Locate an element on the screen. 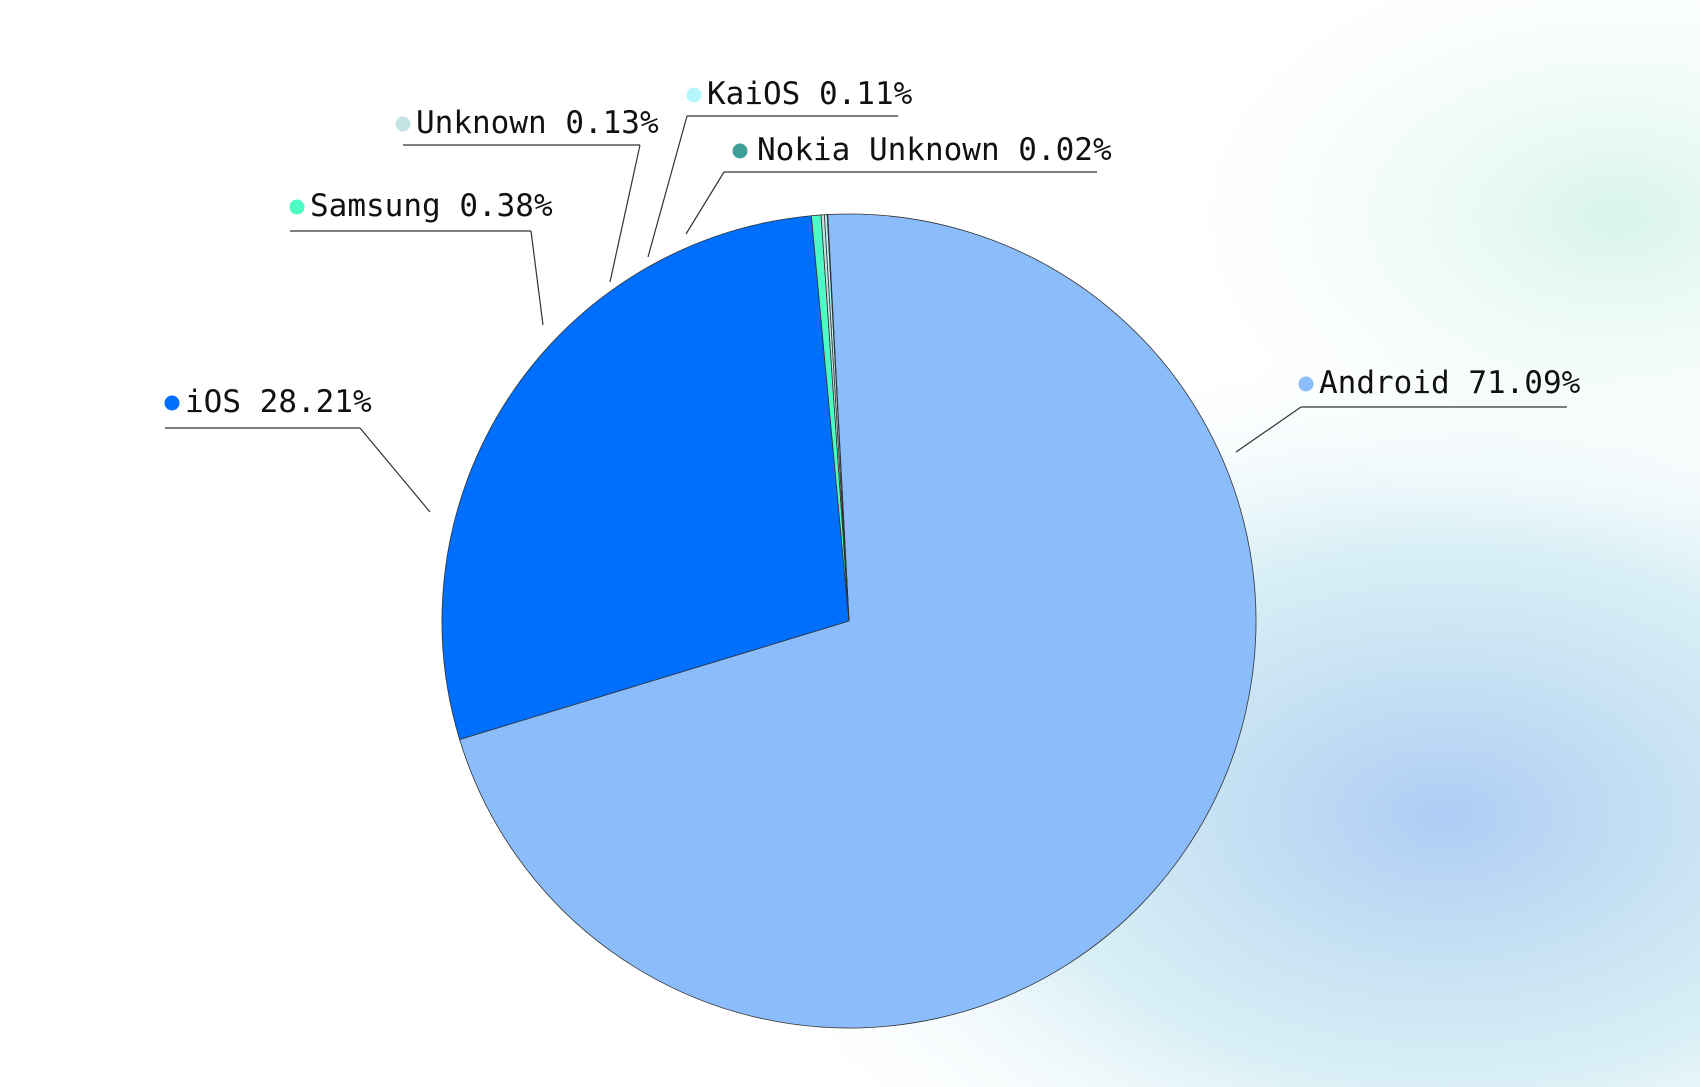  value-label: 0.11% is located at coordinates (866, 94).